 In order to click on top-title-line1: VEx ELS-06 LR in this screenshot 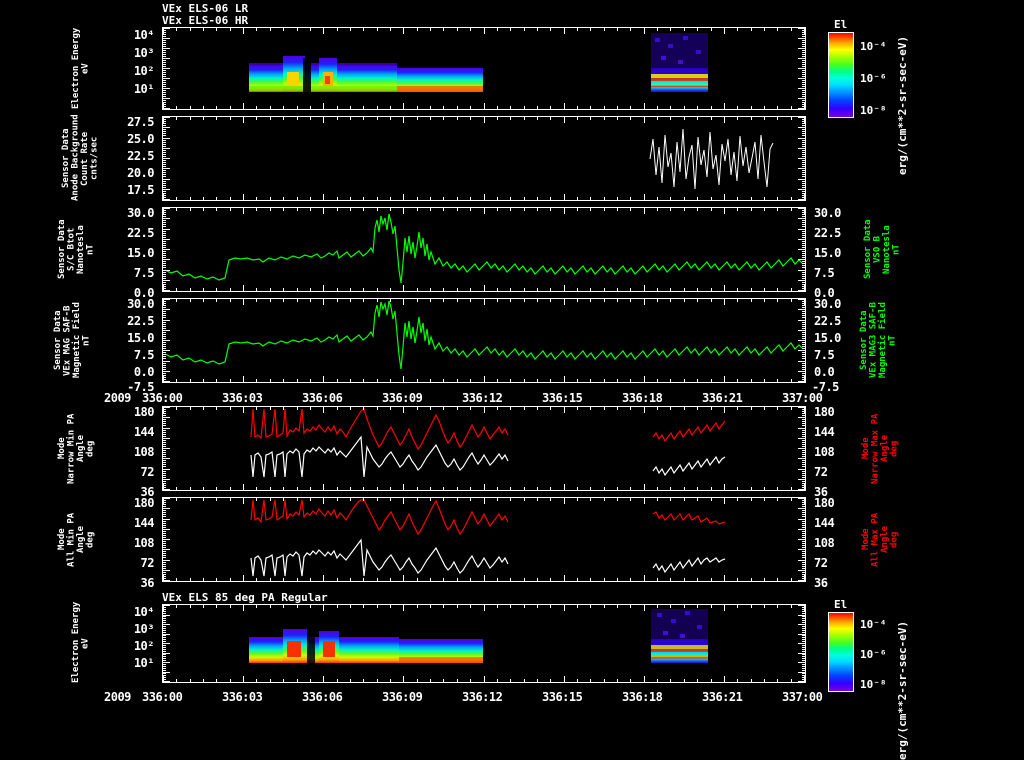, I will do `click(205, 8)`.